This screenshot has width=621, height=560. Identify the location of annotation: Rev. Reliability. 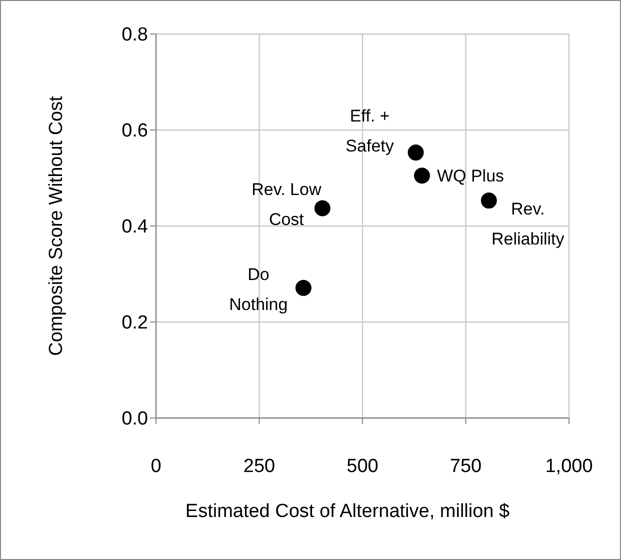
(528, 224).